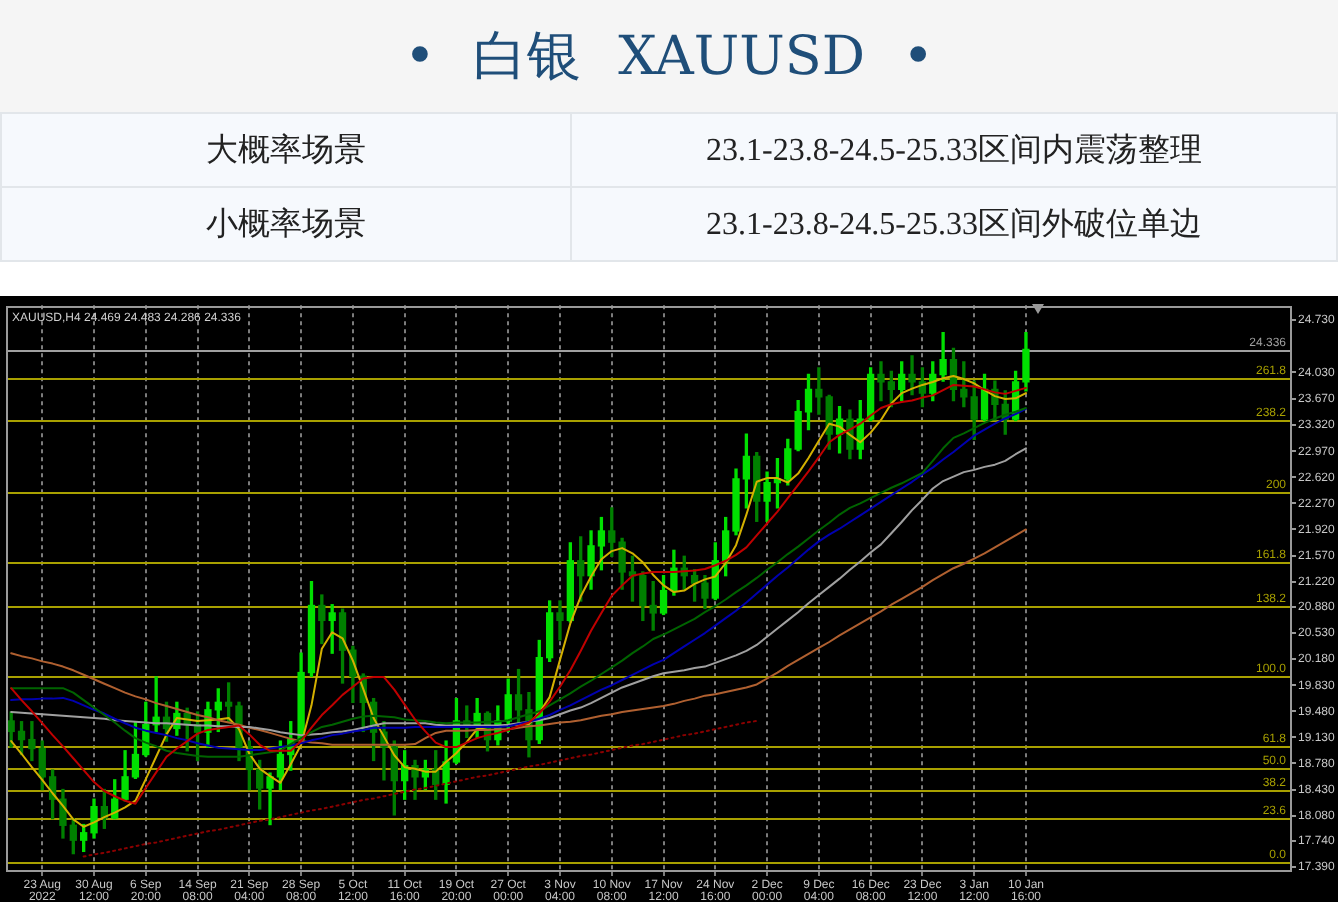  Describe the element at coordinates (954, 150) in the screenshot. I see `text: 23.1-23.8-24.5-25.33区间内震荡整理` at that location.